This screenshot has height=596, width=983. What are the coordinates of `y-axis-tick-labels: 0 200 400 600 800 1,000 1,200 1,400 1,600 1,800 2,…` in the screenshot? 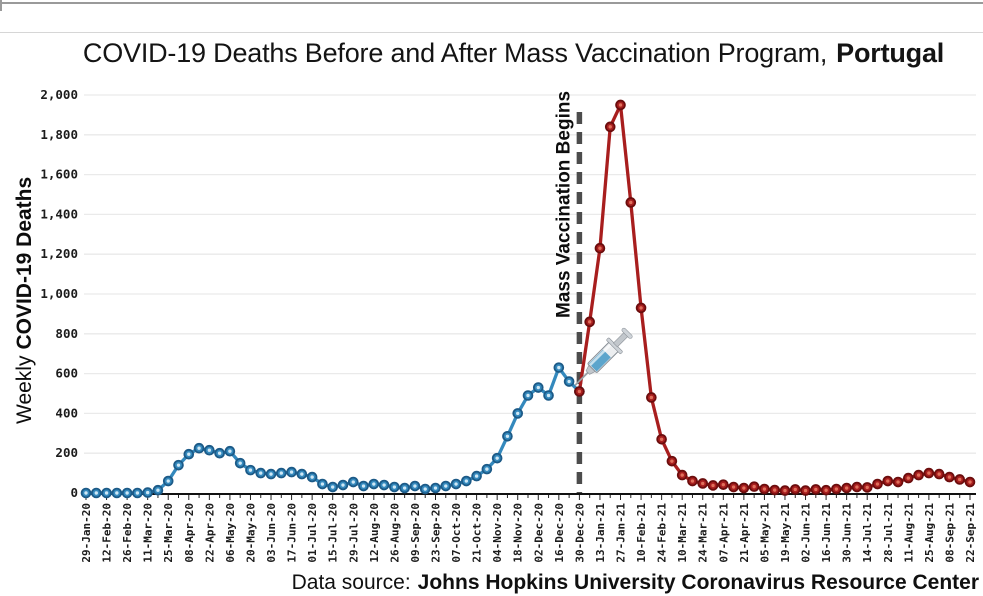 It's located at (59, 293).